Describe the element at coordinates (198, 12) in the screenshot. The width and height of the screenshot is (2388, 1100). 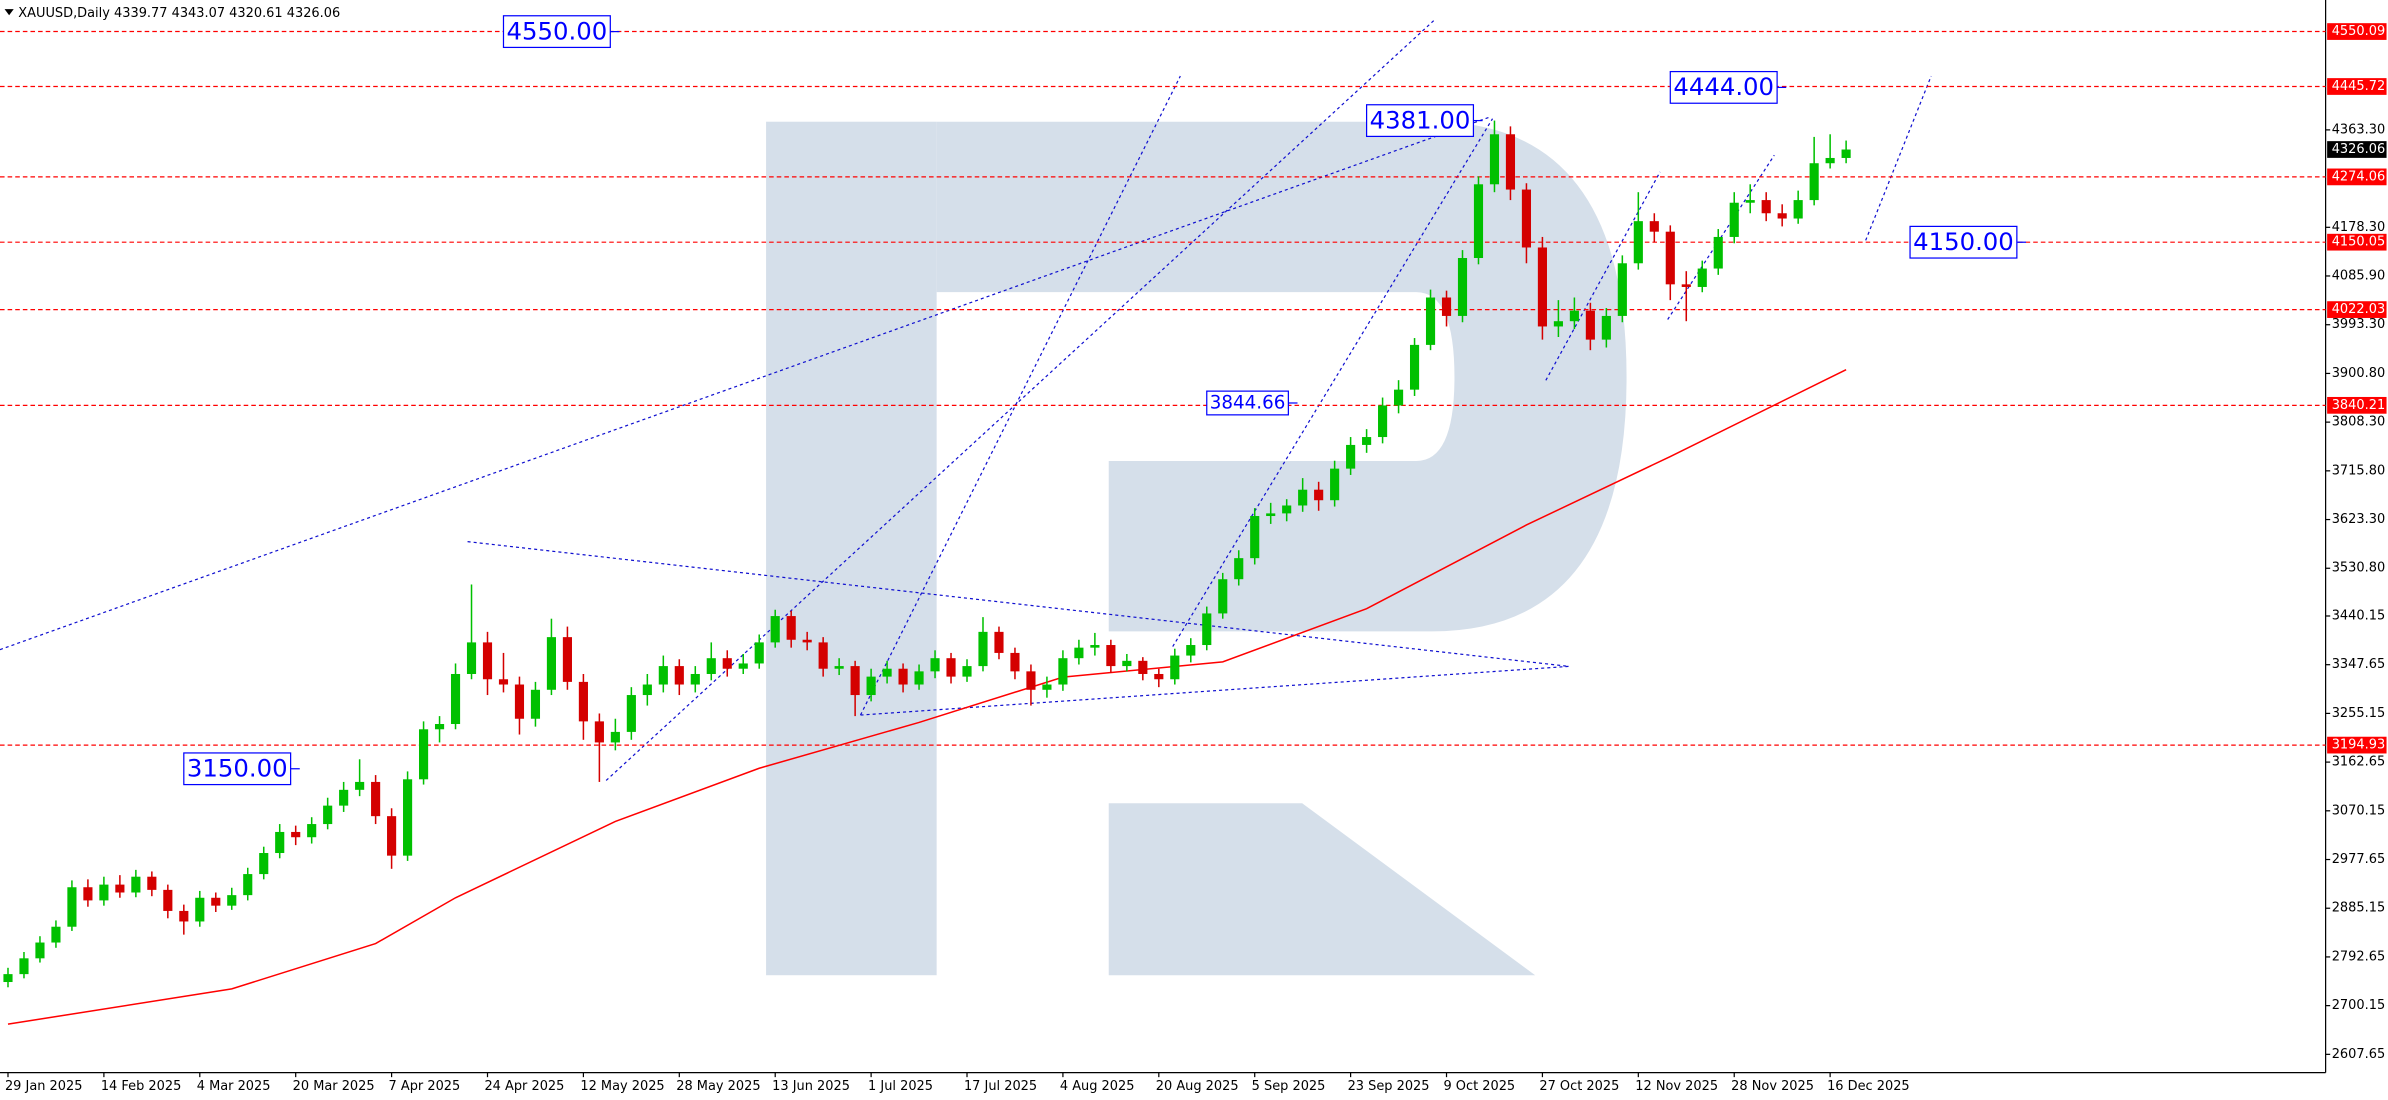
I see `high: 4343.07` at that location.